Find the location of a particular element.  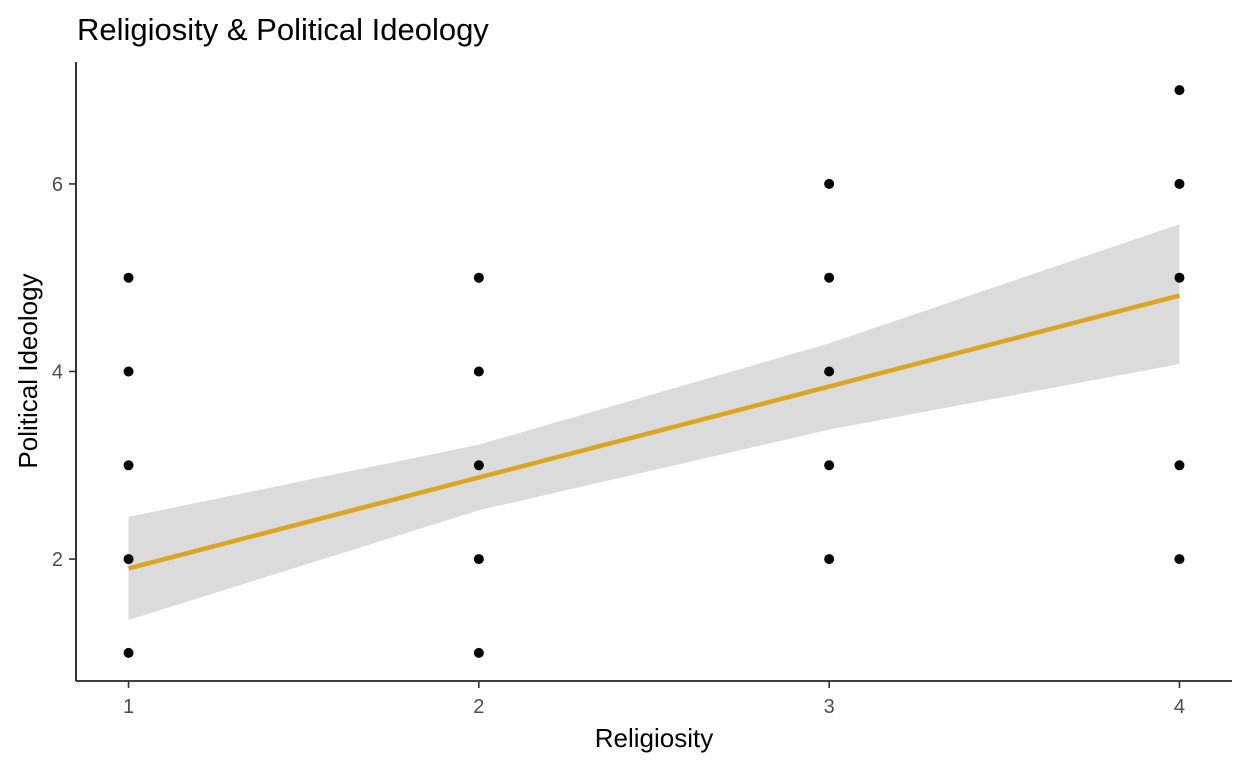

x-axis-title: Religiosity is located at coordinates (654, 738).